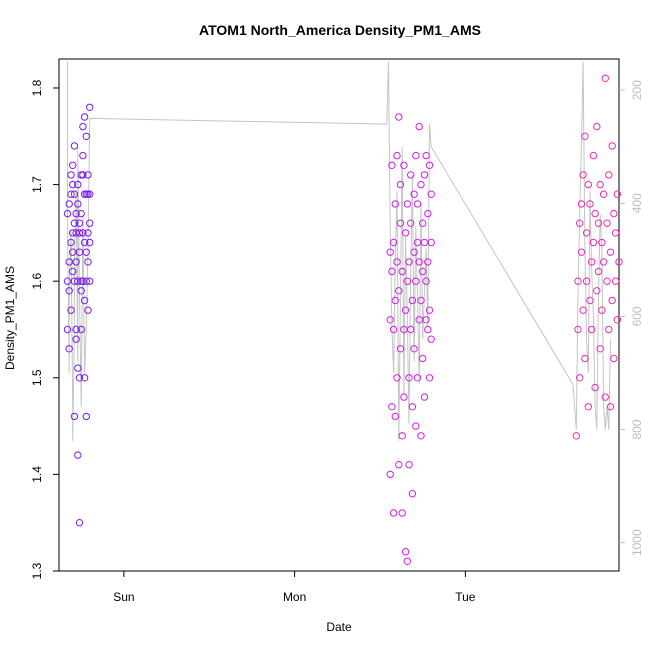  Describe the element at coordinates (637, 316) in the screenshot. I see `right-y-tick-label: 600` at that location.